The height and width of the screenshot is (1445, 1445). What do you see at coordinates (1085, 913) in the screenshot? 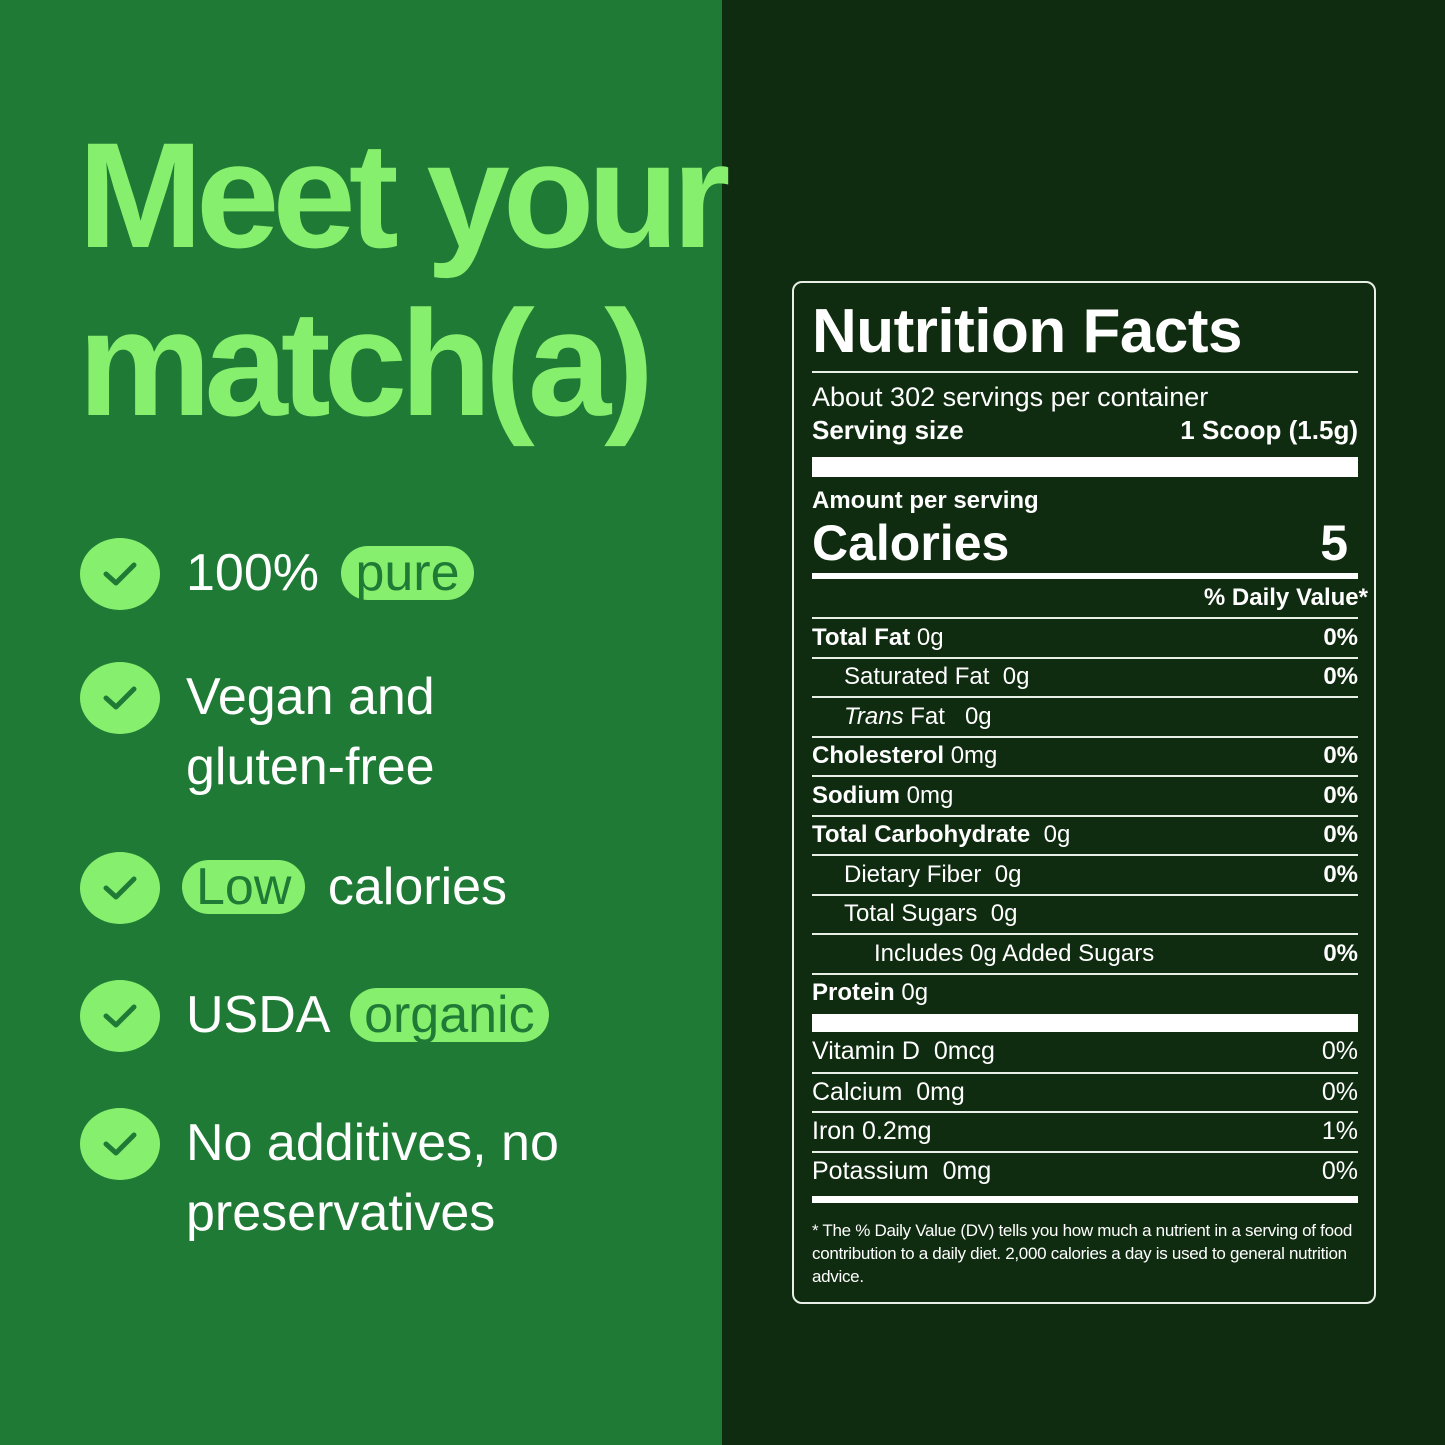
I see `nutrient-row: Total Sugars 0g` at bounding box center [1085, 913].